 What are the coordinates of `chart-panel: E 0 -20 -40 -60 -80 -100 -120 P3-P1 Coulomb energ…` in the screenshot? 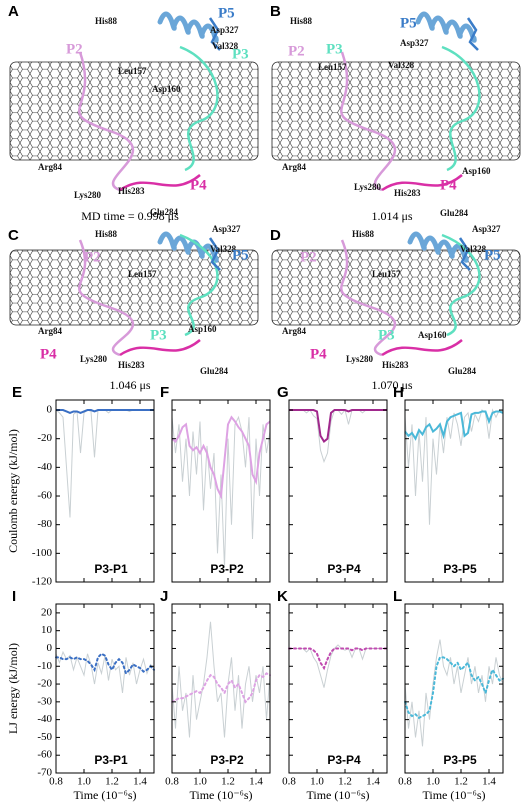 It's located at (80, 486).